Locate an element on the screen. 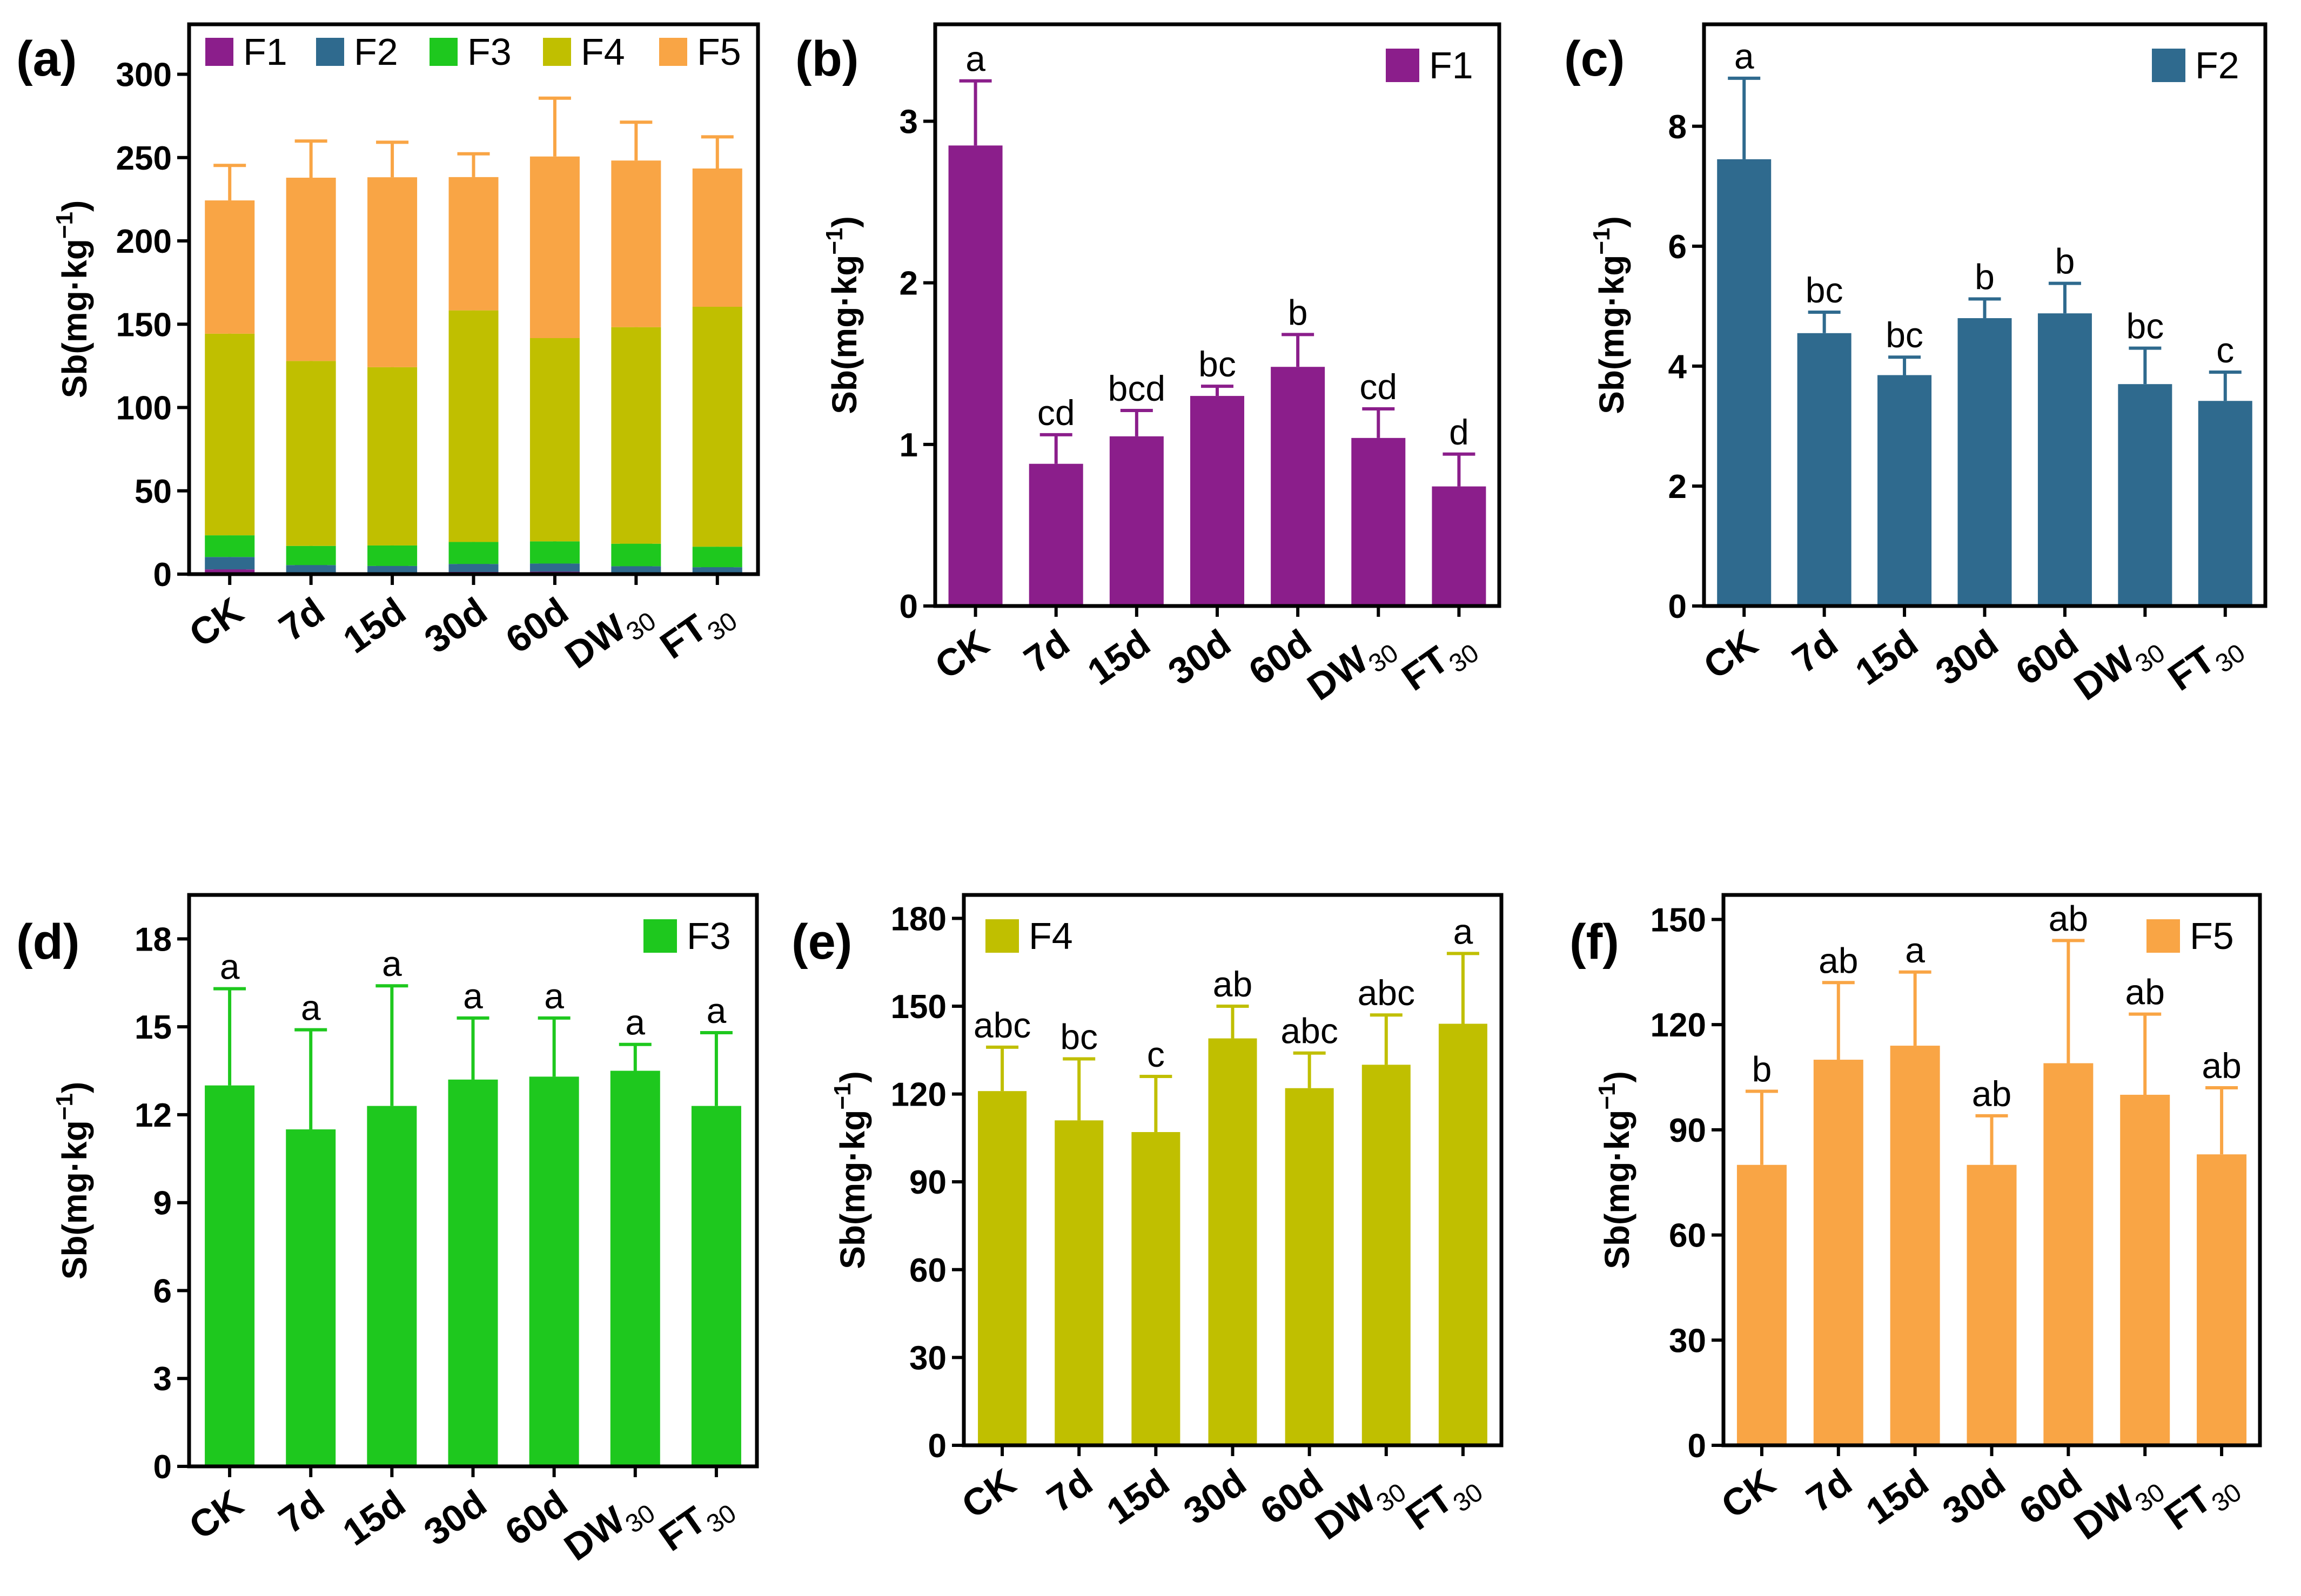  legend-label-F3: F3 is located at coordinates (709, 936).